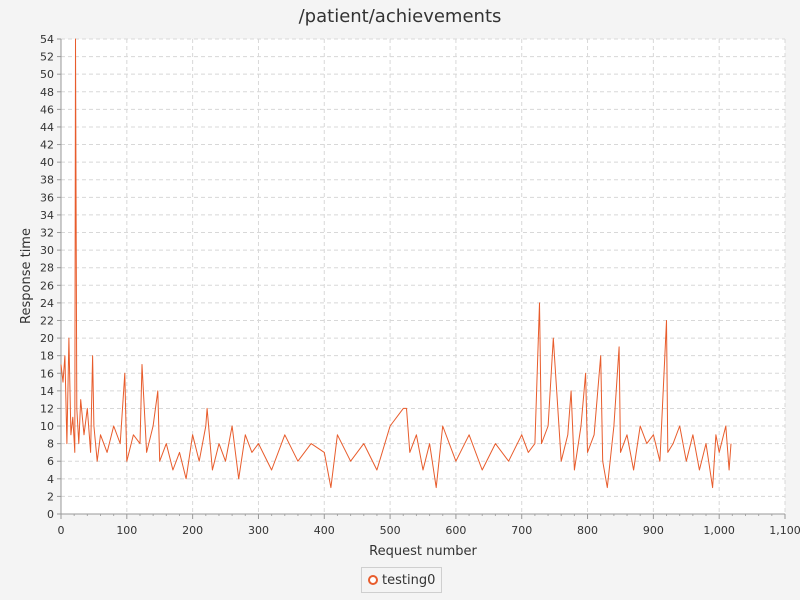 The height and width of the screenshot is (600, 800). What do you see at coordinates (423, 551) in the screenshot?
I see `x-axis-label: Request number` at bounding box center [423, 551].